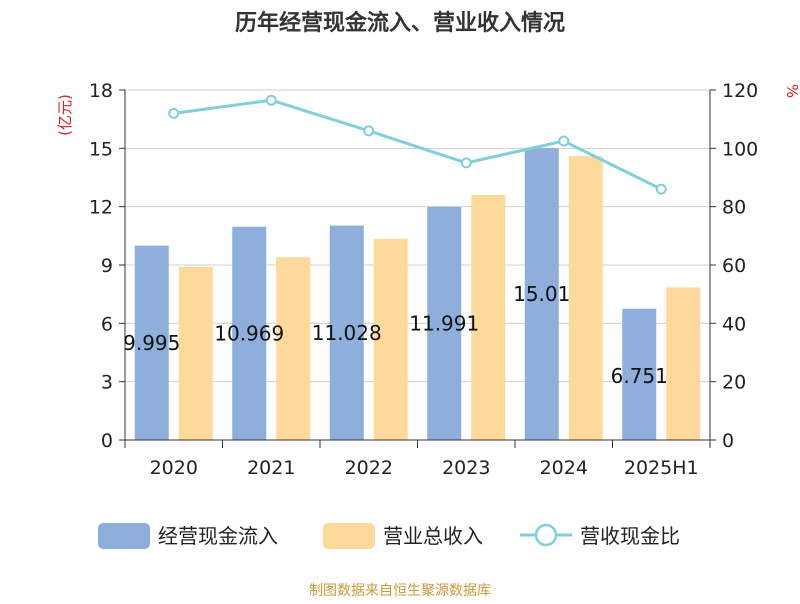 The width and height of the screenshot is (800, 604). What do you see at coordinates (174, 468) in the screenshot?
I see `x-axis-tick-label: 2020` at bounding box center [174, 468].